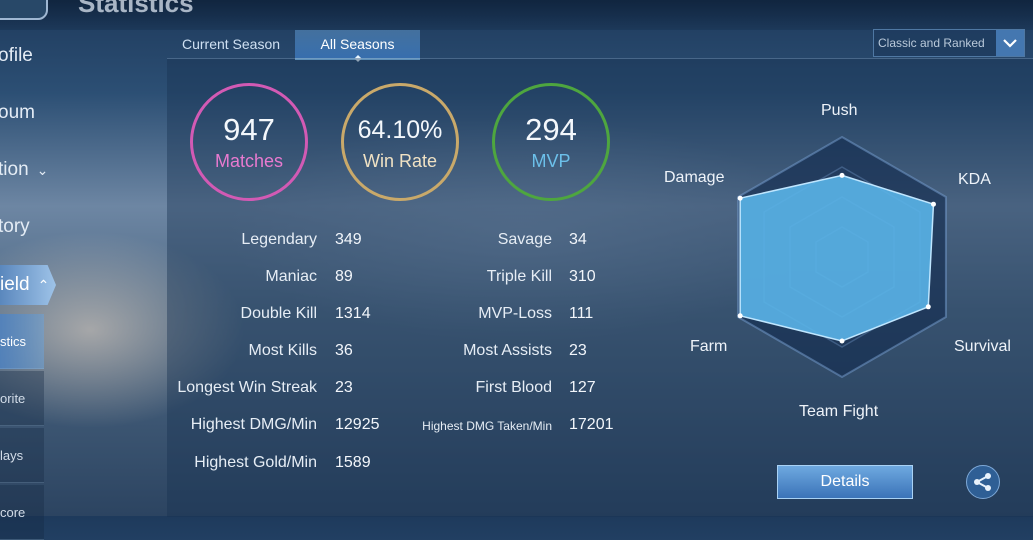 The image size is (1033, 540). Describe the element at coordinates (507, 350) in the screenshot. I see `stat-label: Most Assists` at that location.